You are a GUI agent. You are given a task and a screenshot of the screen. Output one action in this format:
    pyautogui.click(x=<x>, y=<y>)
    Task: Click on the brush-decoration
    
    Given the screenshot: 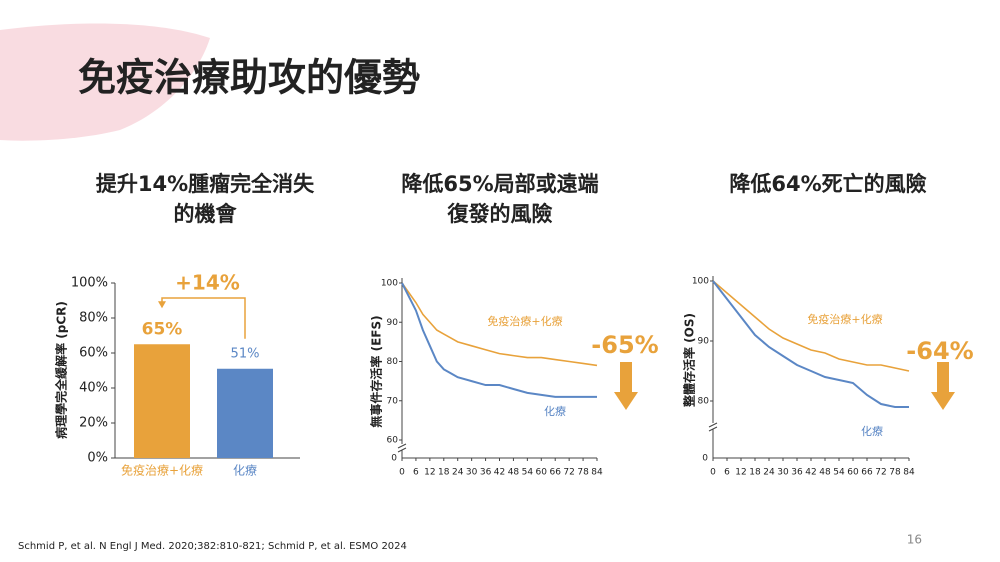 What is the action you would take?
    pyautogui.click(x=105, y=82)
    